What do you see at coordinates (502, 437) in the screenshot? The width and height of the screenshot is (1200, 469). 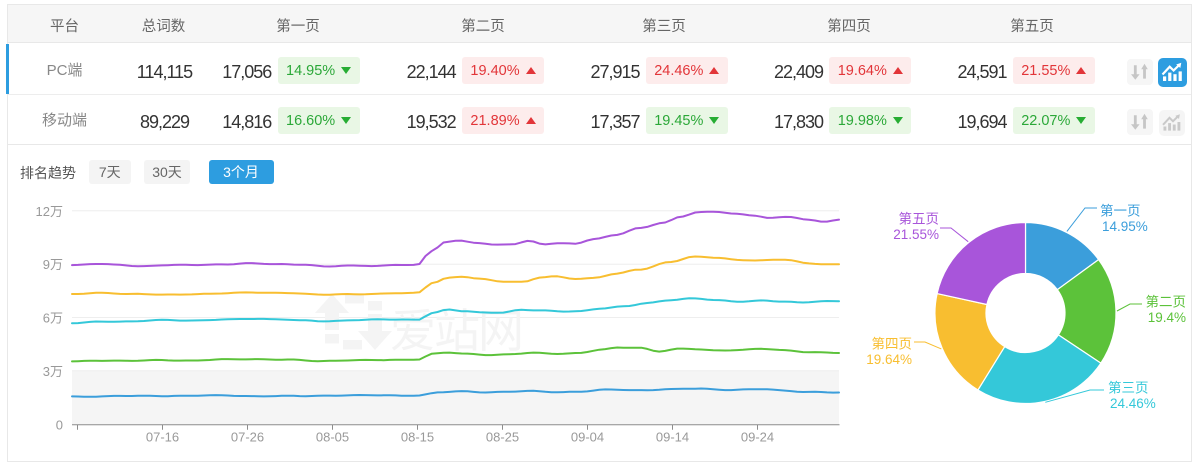 I see `svg-text: 08-25` at bounding box center [502, 437].